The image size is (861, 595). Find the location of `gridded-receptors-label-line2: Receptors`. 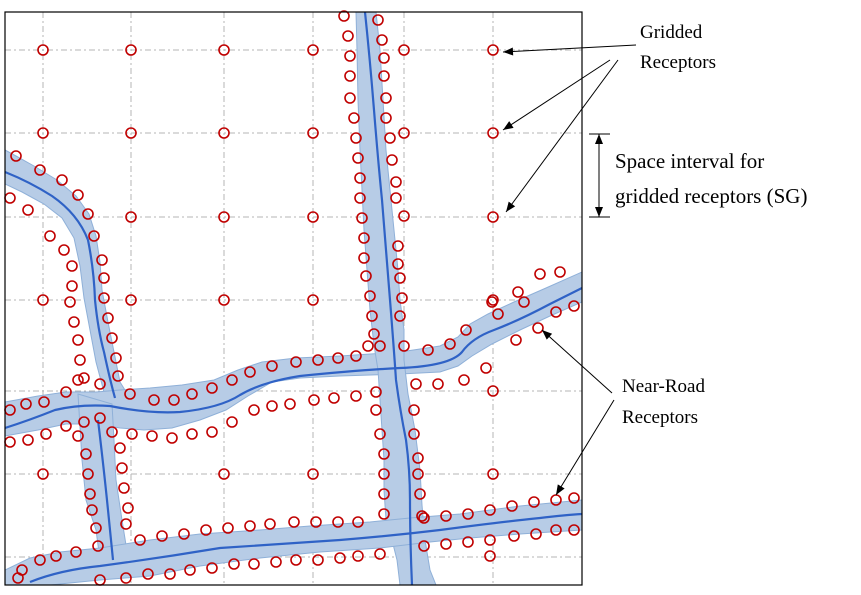

gridded-receptors-label-line2: Receptors is located at coordinates (678, 62).